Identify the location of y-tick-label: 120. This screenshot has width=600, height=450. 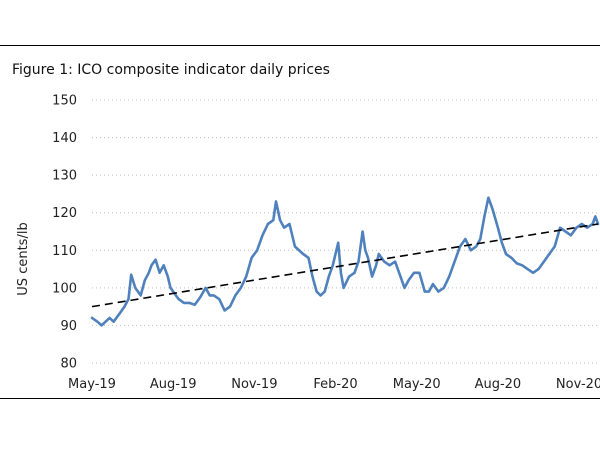
(64, 213).